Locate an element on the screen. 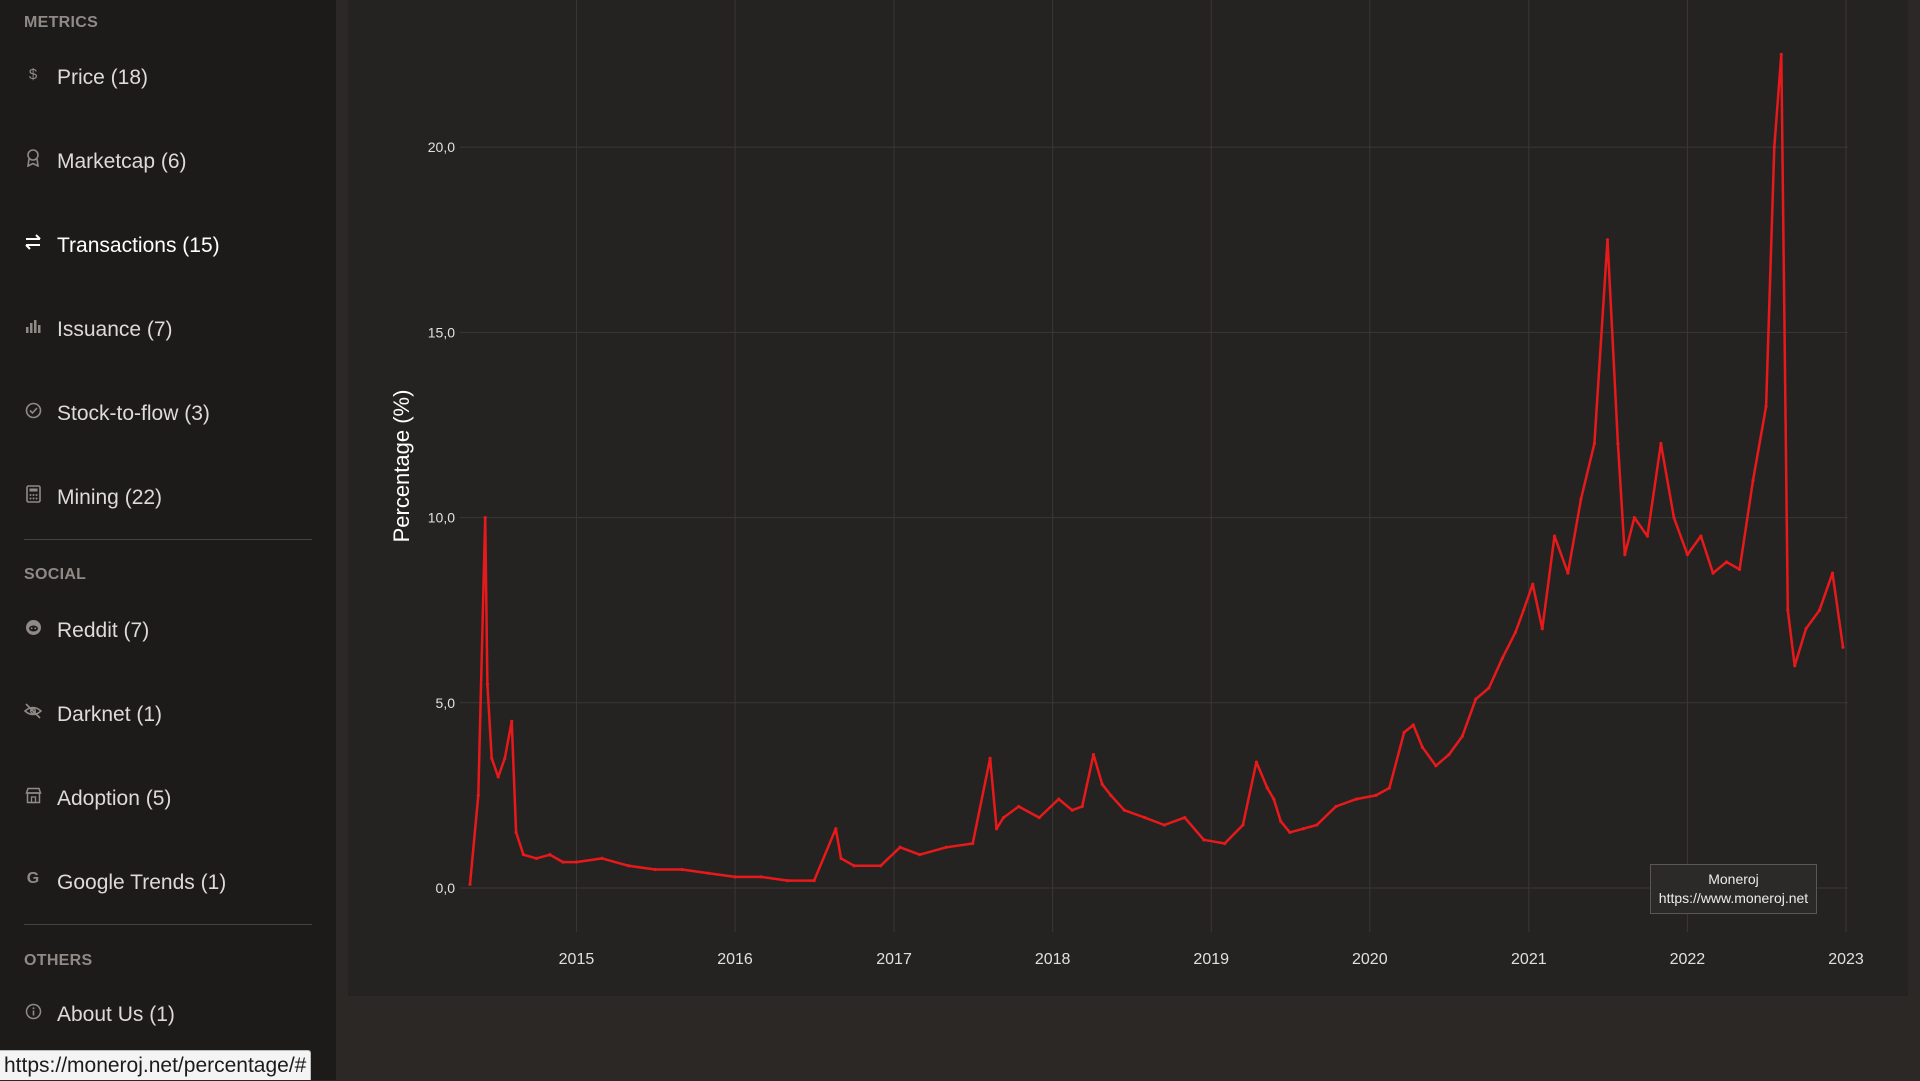  sidebar-item-google-trends: G Google Trends (1) is located at coordinates (168, 883).